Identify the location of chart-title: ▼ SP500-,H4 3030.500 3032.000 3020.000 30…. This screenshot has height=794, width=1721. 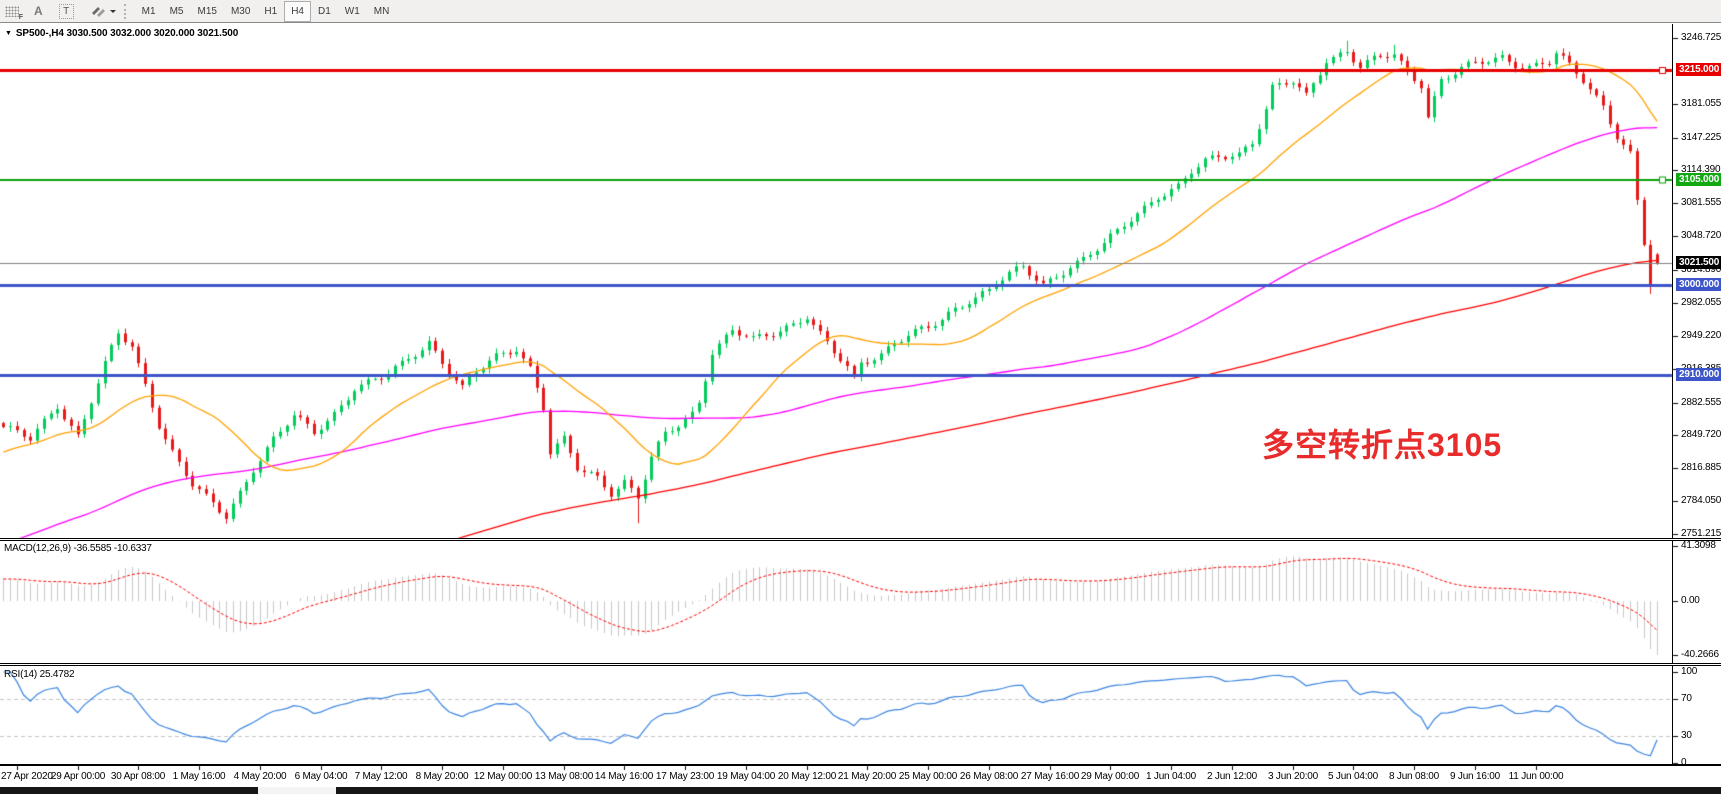
(121, 33).